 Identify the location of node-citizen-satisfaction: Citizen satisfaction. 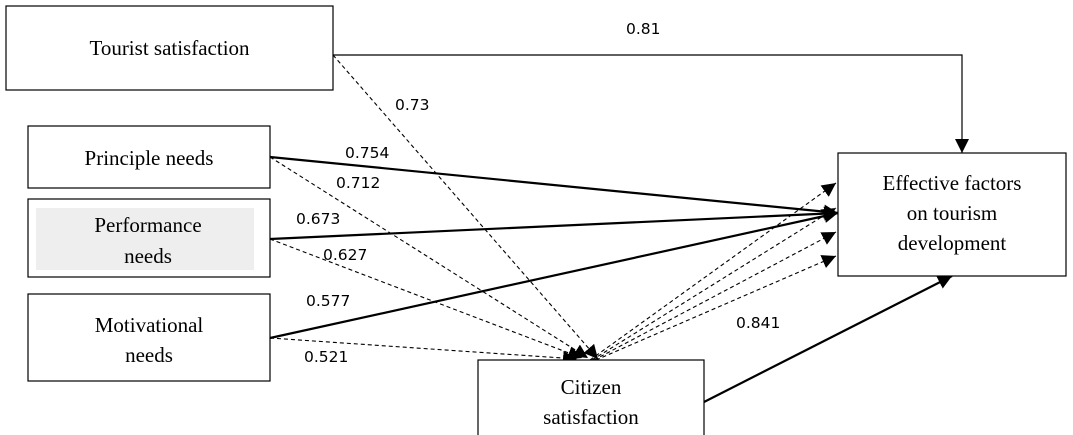
(591, 397).